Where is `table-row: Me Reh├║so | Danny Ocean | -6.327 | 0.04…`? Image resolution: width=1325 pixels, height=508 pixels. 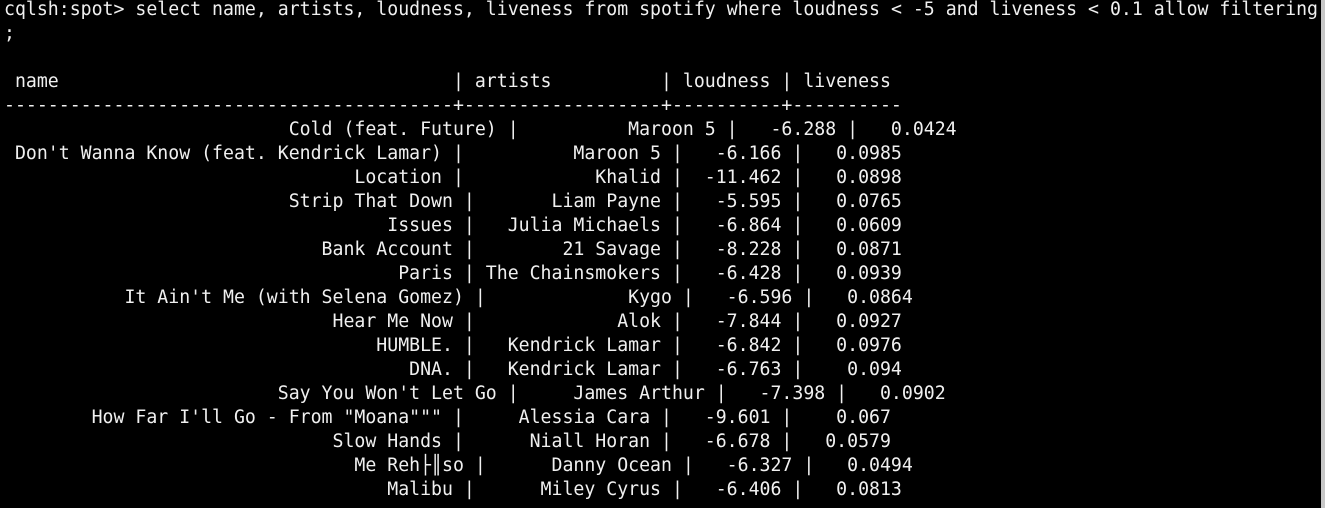
table-row: Me Reh├║so | Danny Ocean | -6.327 | 0.04… is located at coordinates (458, 465).